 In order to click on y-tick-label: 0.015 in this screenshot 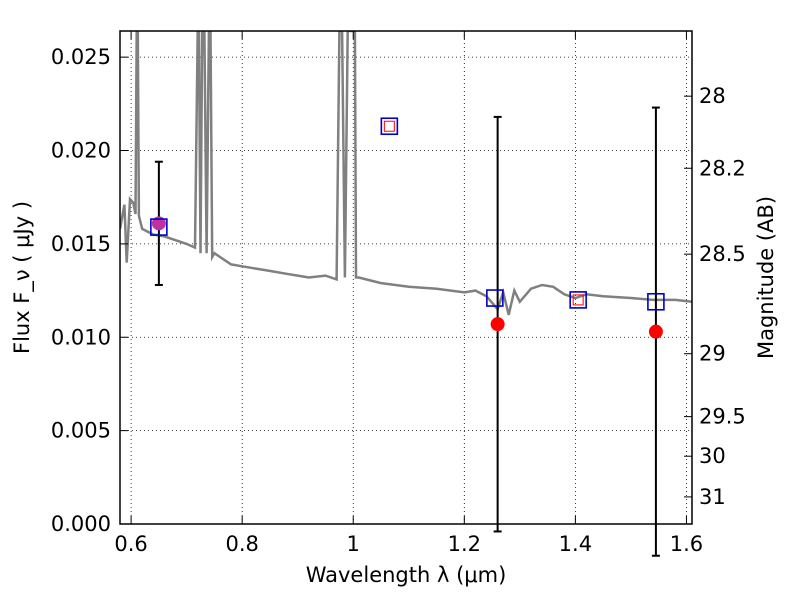, I will do `click(81, 244)`.